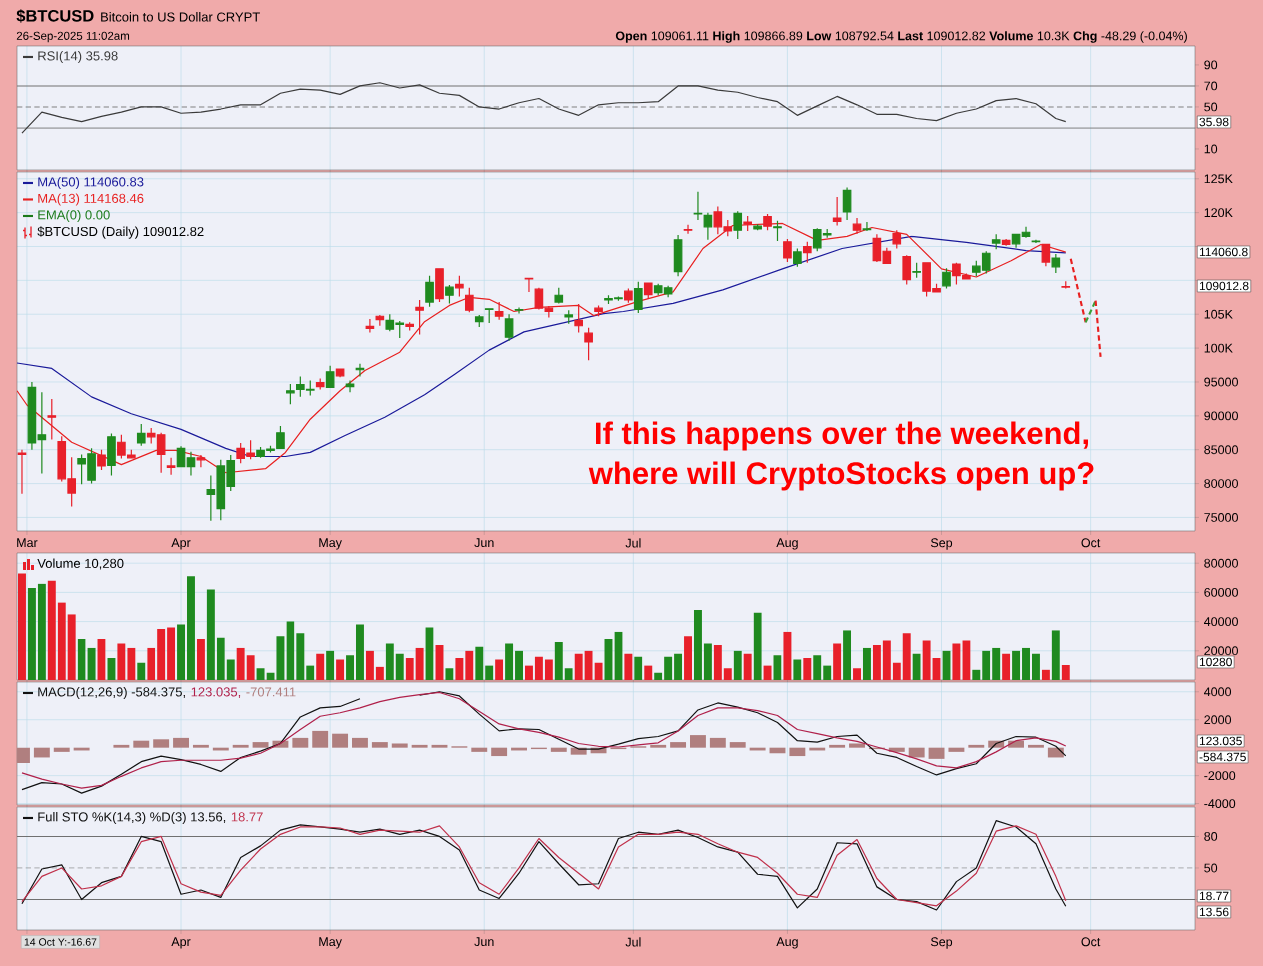 Image resolution: width=1263 pixels, height=966 pixels. What do you see at coordinates (1221, 592) in the screenshot?
I see `y-tick-label: 60000` at bounding box center [1221, 592].